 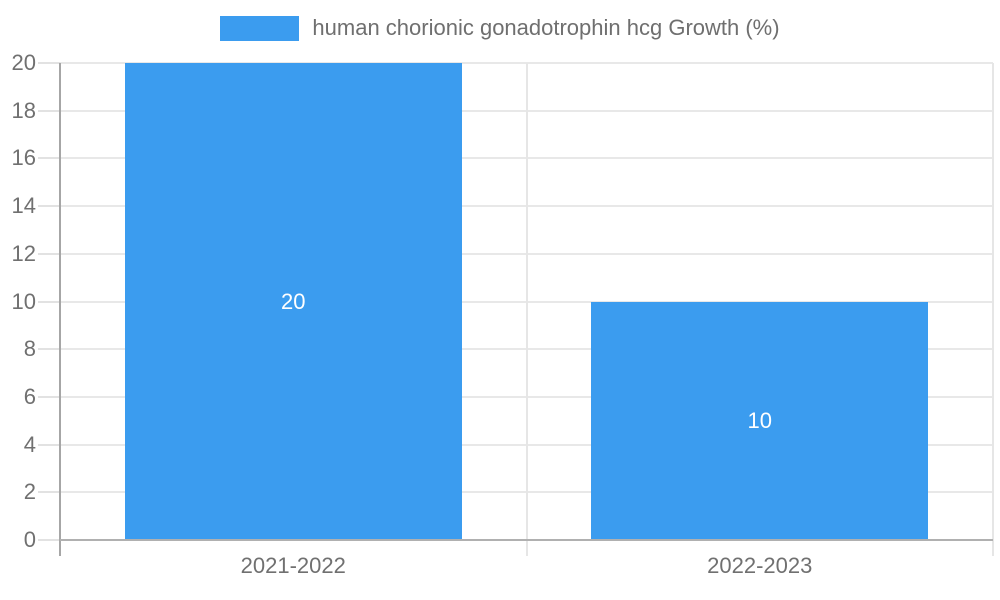 What do you see at coordinates (260, 28) in the screenshot?
I see `legend-swatch` at bounding box center [260, 28].